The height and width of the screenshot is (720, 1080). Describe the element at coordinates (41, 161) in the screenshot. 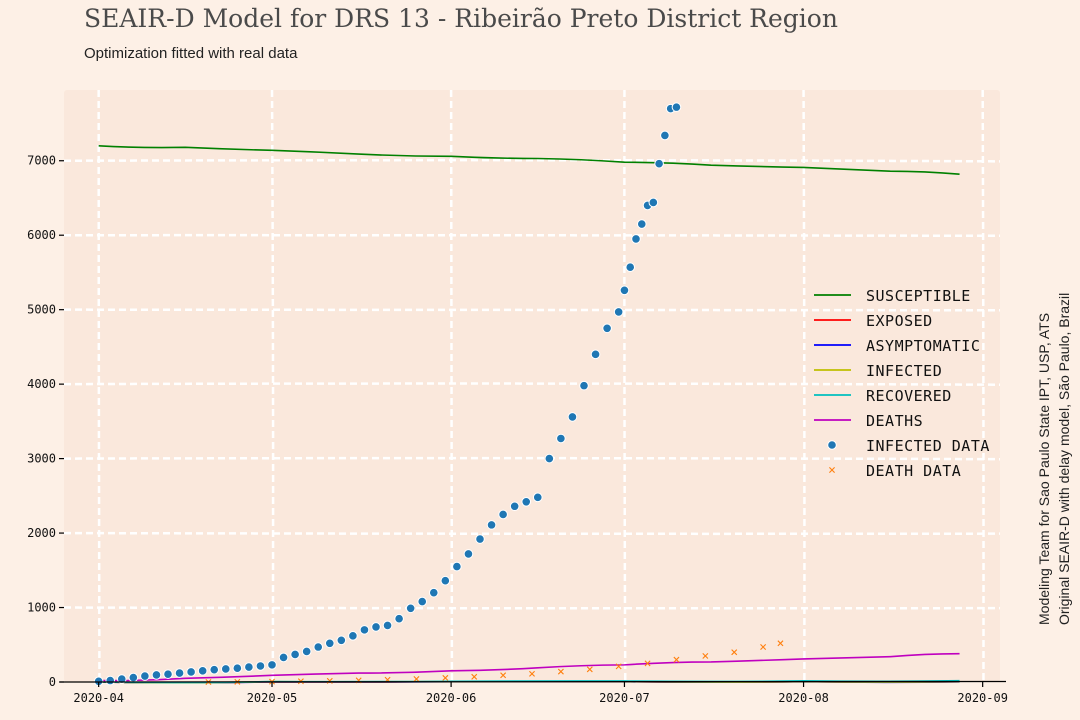

I see `y-tick-label: 7000` at that location.